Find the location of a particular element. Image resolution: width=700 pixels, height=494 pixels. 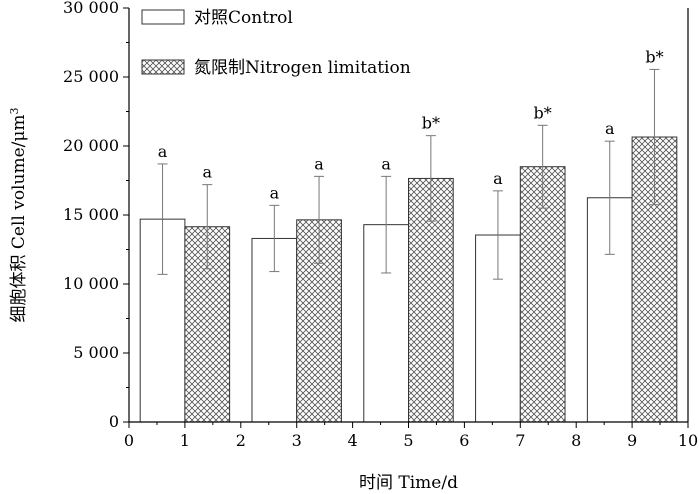

y-axis-title-superscript: 3 is located at coordinates (14, 110).